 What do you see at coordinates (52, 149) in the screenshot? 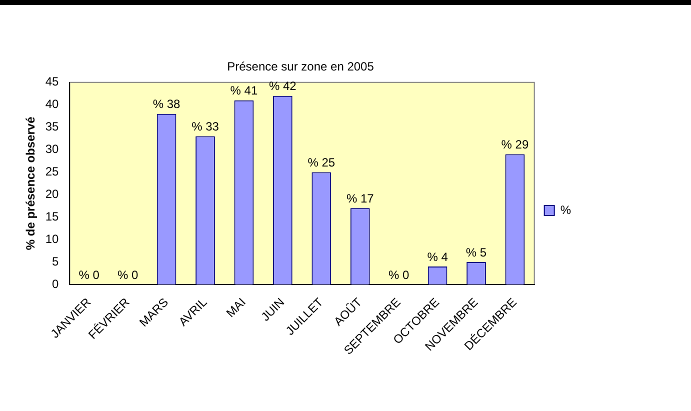
I see `y-tick-label: 30` at bounding box center [52, 149].